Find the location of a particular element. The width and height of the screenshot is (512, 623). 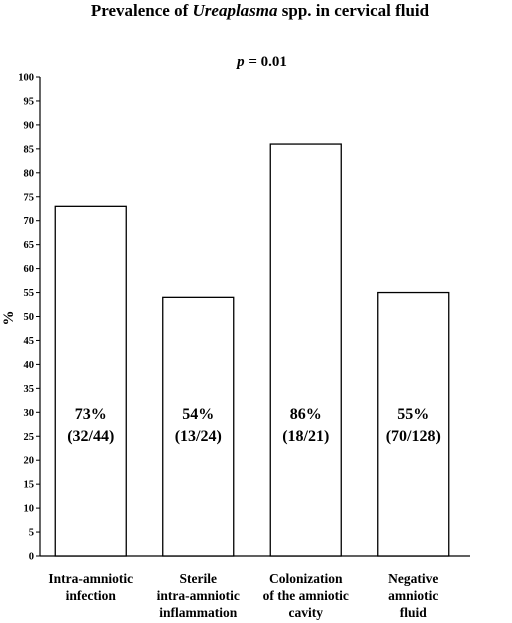

y-tick-label: 75 is located at coordinates (29, 197).